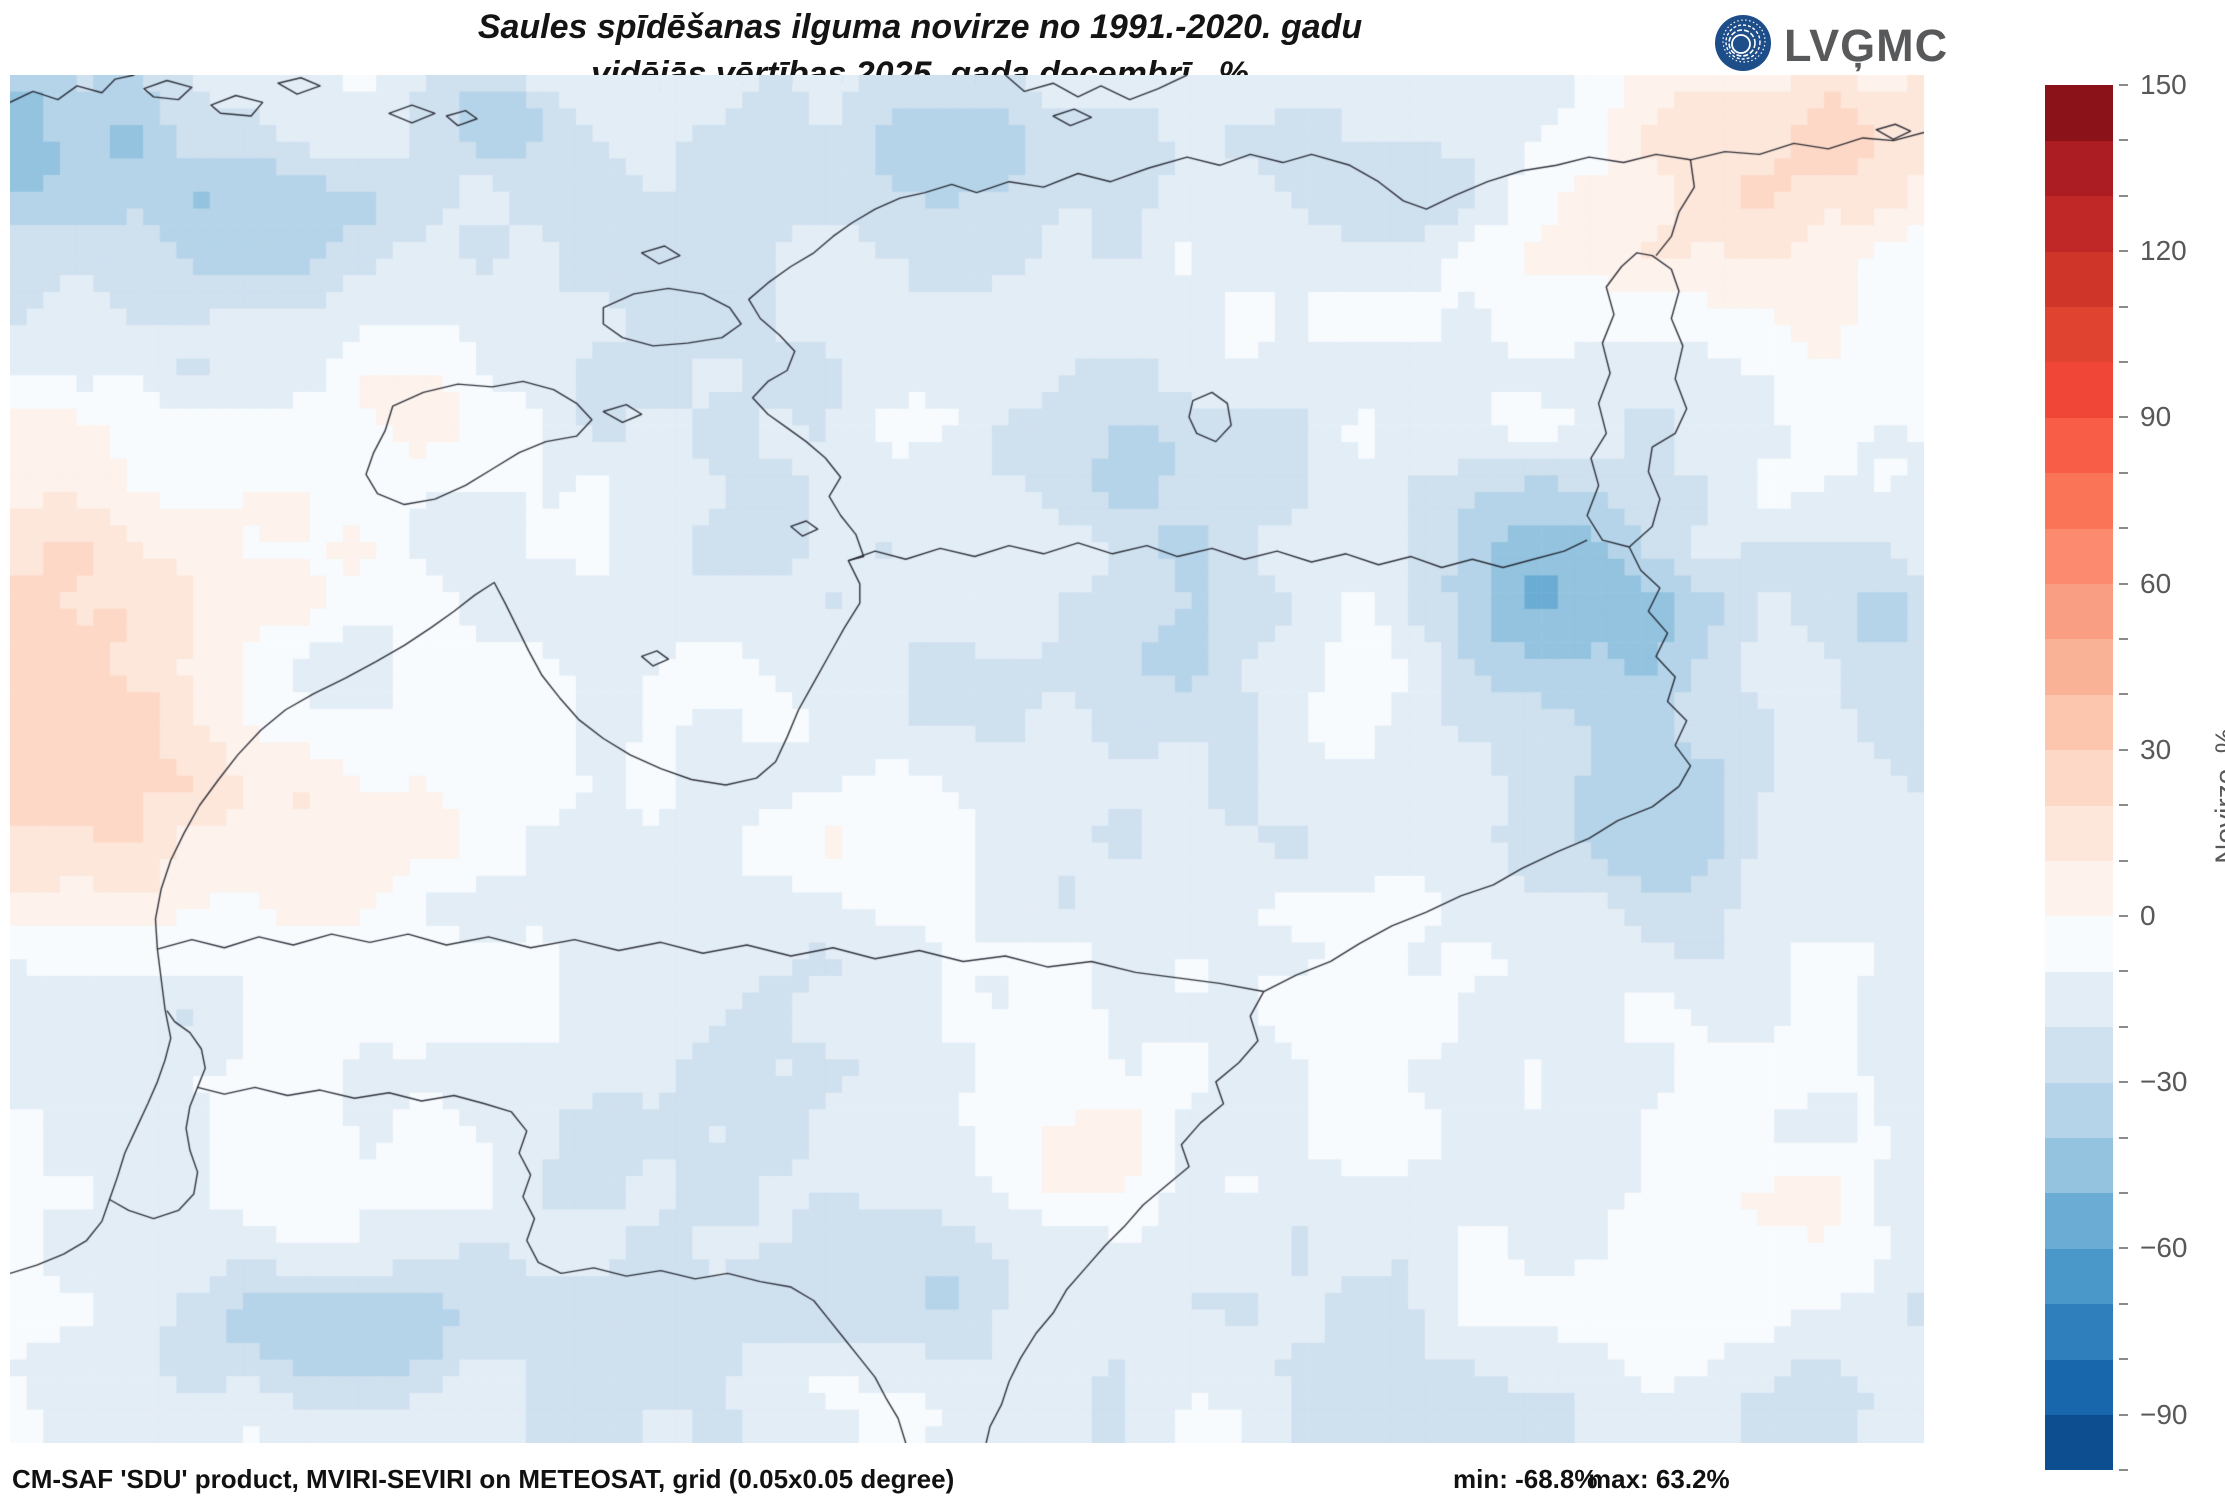 The width and height of the screenshot is (2225, 1506). Describe the element at coordinates (1866, 45) in the screenshot. I see `lvgmc-logo-text: LVĢMC` at that location.